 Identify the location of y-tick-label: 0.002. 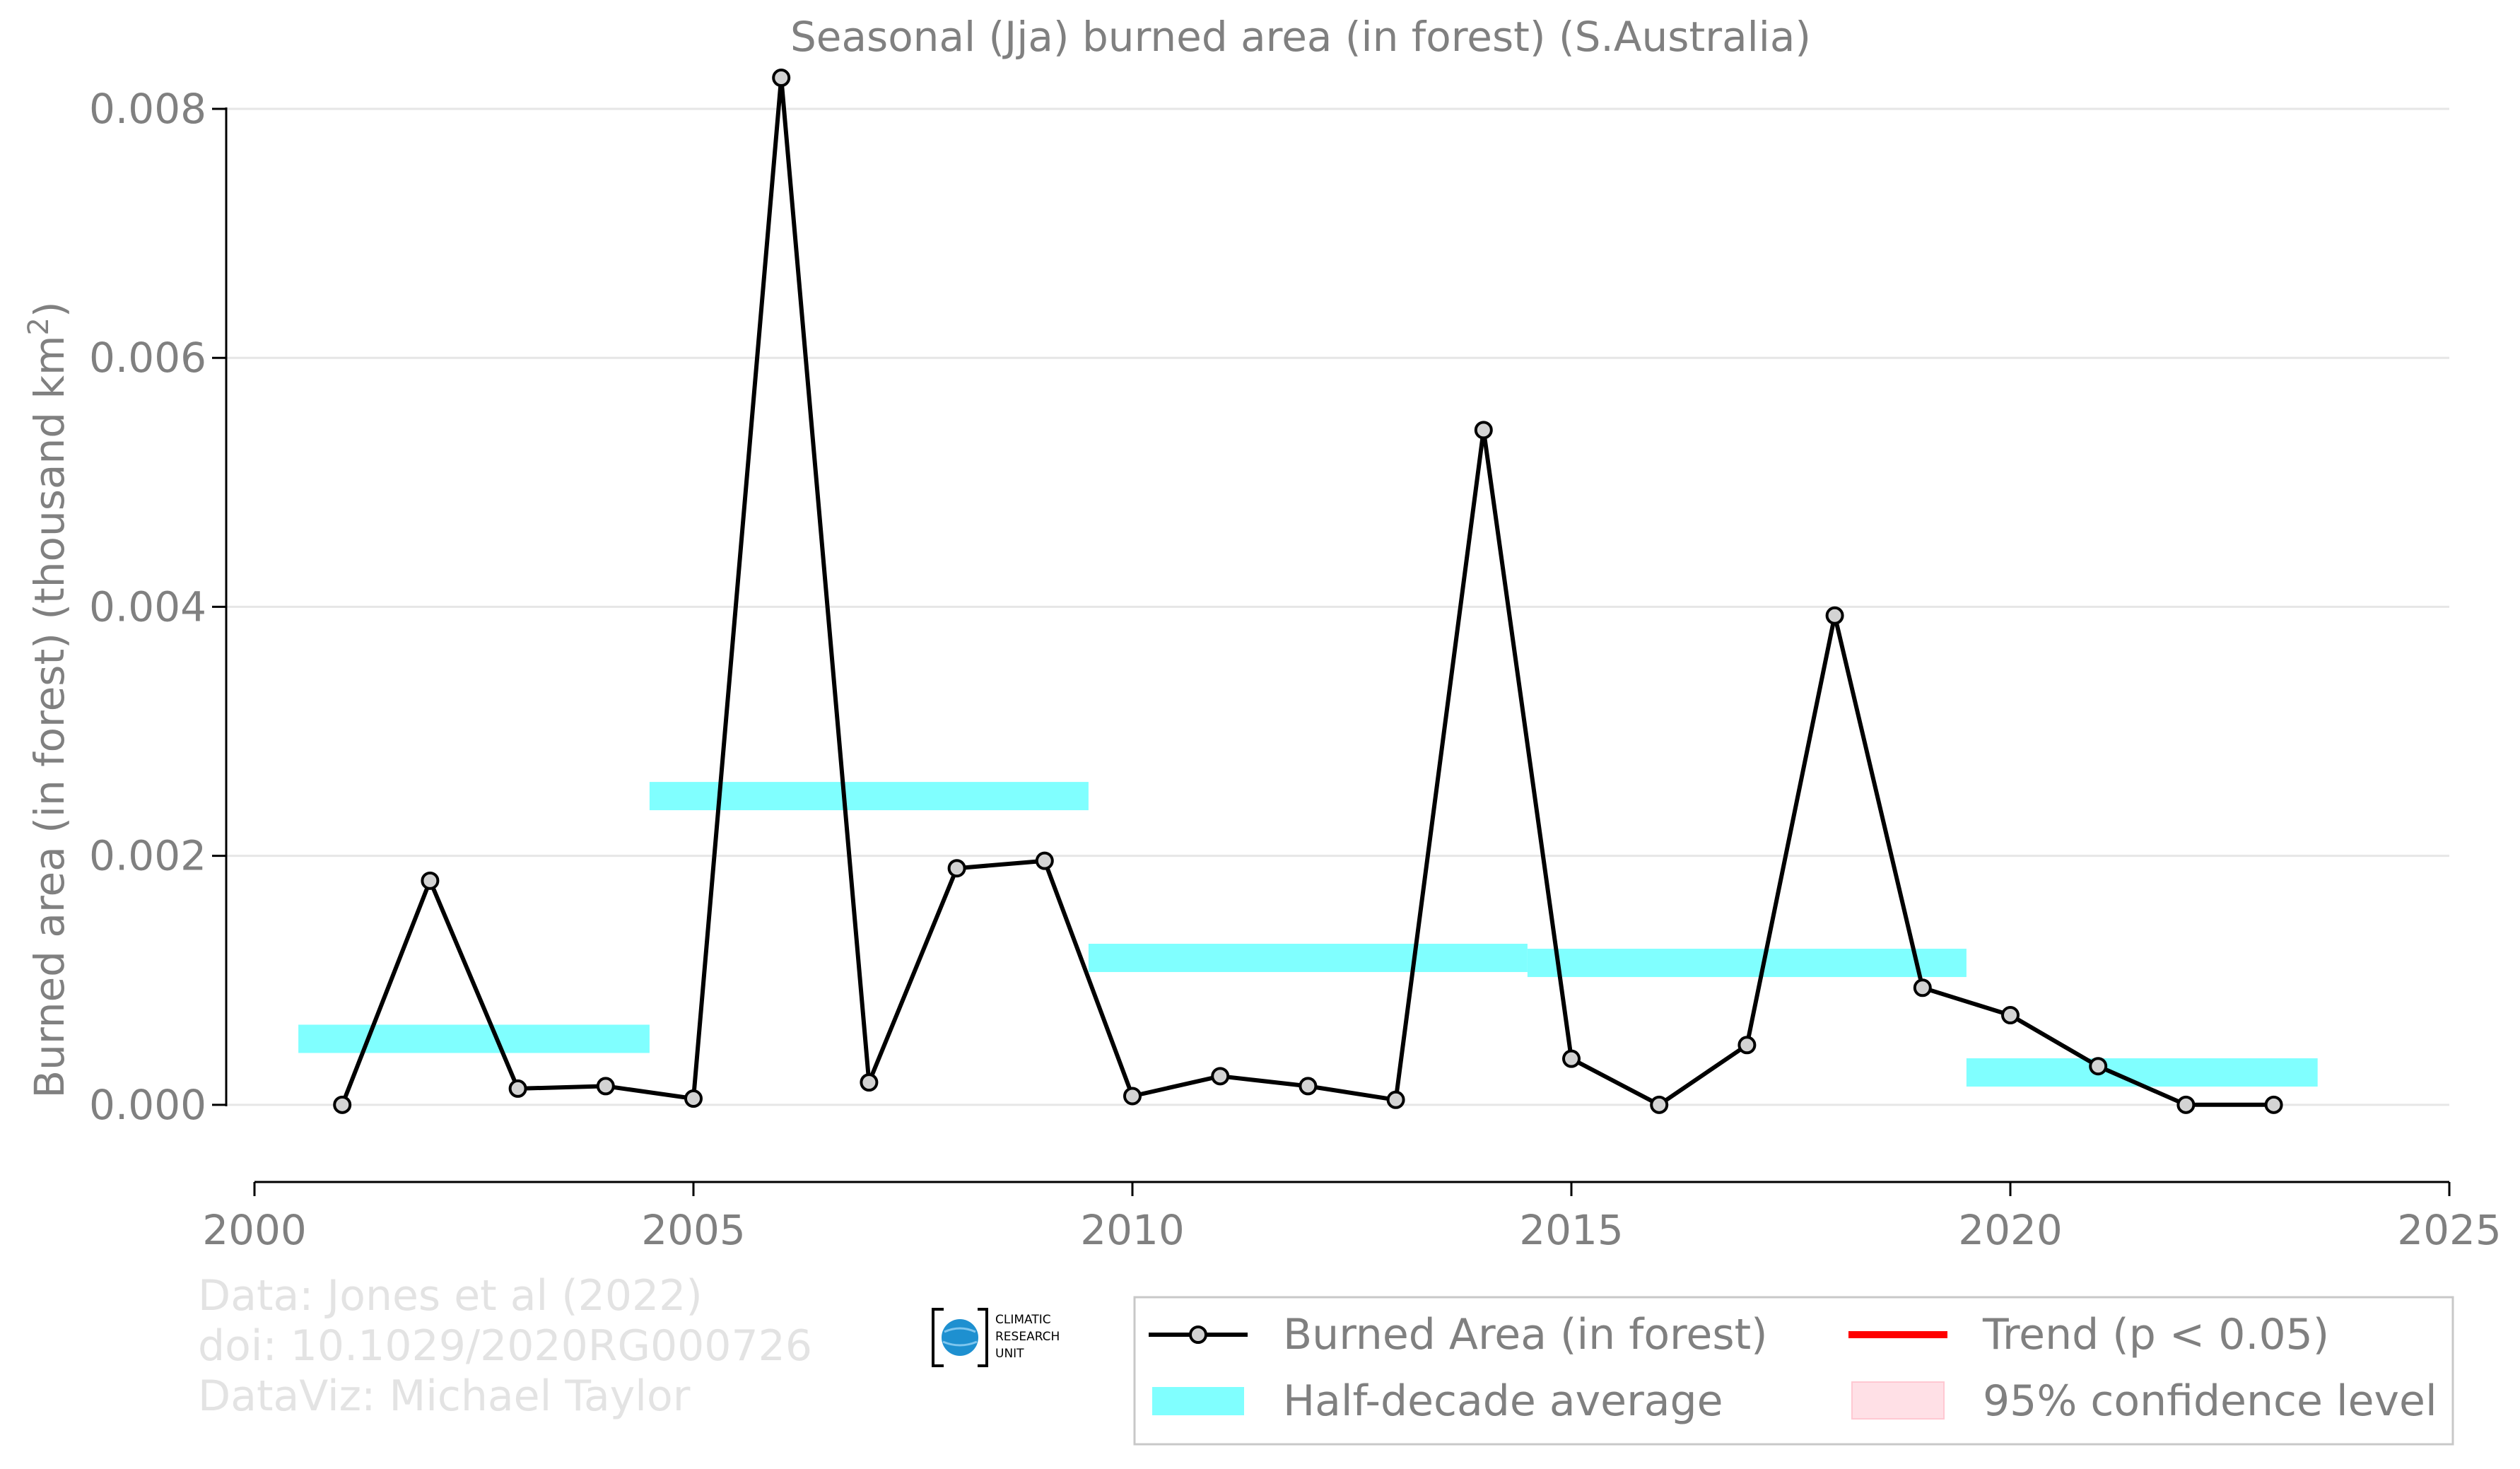
(147, 856).